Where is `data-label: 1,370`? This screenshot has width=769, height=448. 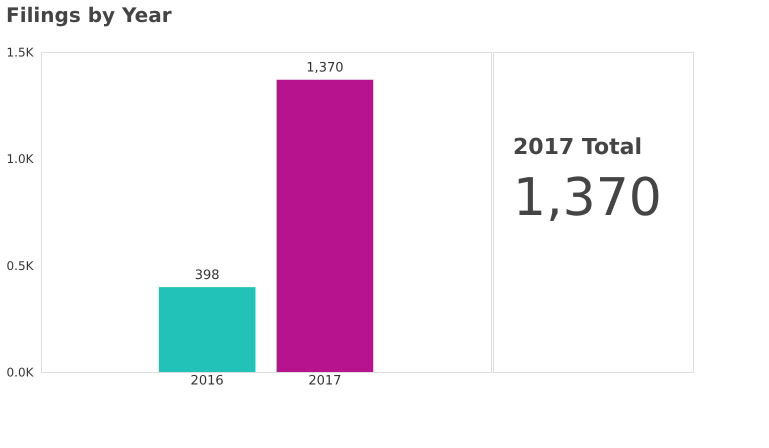 data-label: 1,370 is located at coordinates (325, 68).